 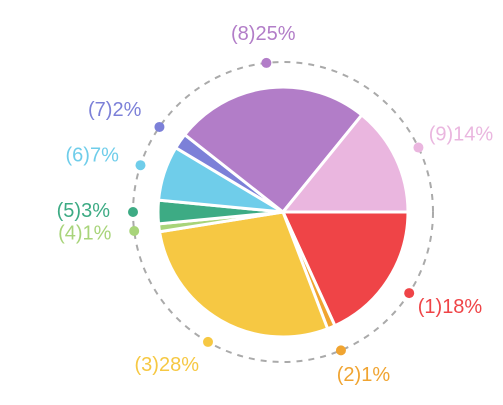 I want to click on slice-label: (7)2%, so click(x=115, y=110).